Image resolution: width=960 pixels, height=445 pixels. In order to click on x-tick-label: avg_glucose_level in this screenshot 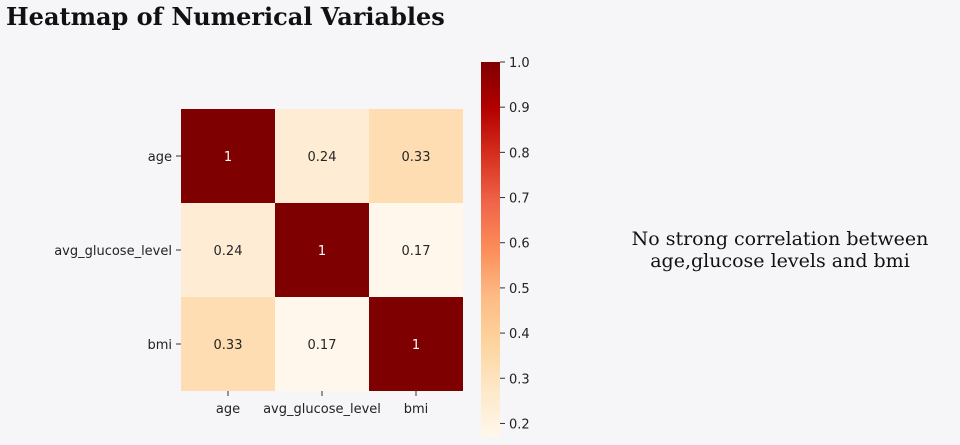, I will do `click(322, 409)`.